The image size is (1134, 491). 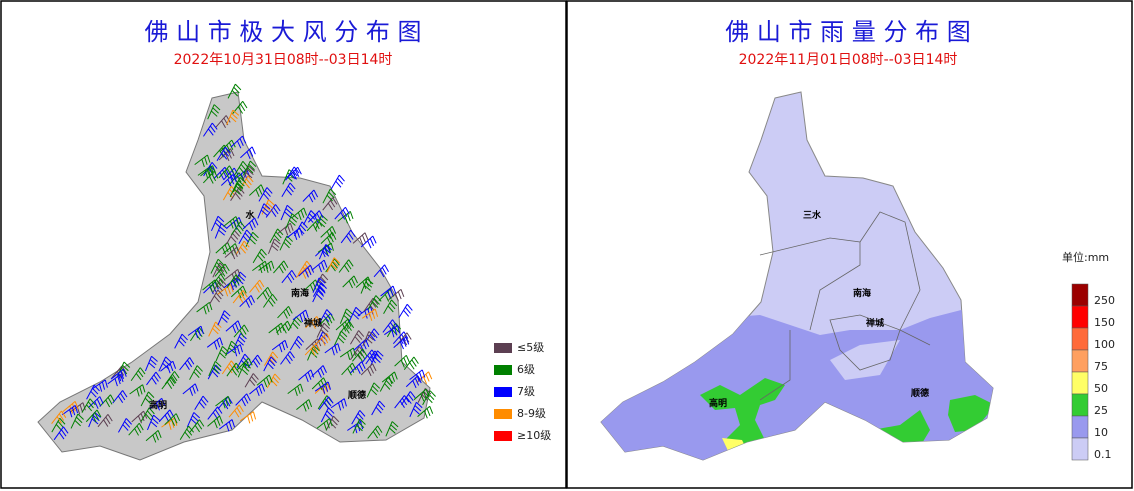 I want to click on legend-label: 25, so click(x=1101, y=410).